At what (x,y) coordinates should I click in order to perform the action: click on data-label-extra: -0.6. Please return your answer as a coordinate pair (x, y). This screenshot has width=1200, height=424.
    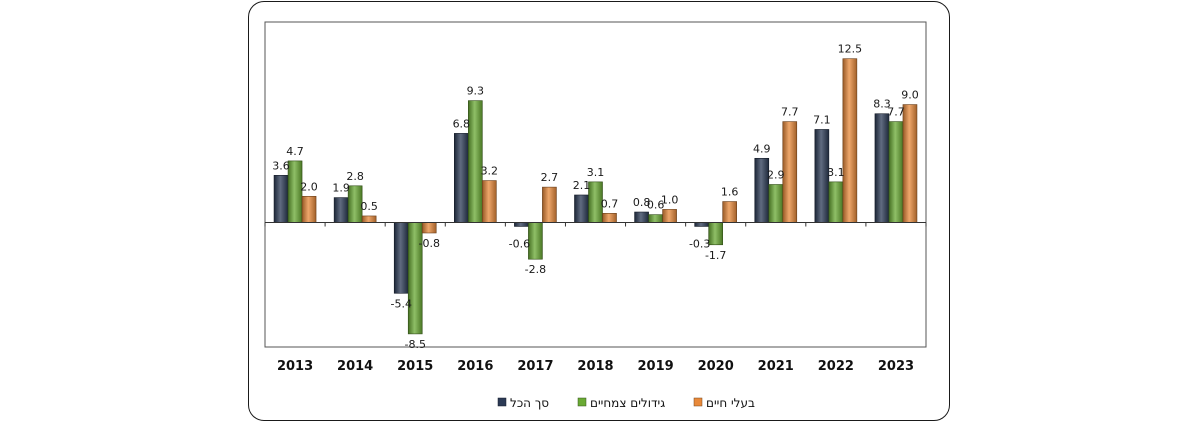
    Looking at the image, I should click on (519, 244).